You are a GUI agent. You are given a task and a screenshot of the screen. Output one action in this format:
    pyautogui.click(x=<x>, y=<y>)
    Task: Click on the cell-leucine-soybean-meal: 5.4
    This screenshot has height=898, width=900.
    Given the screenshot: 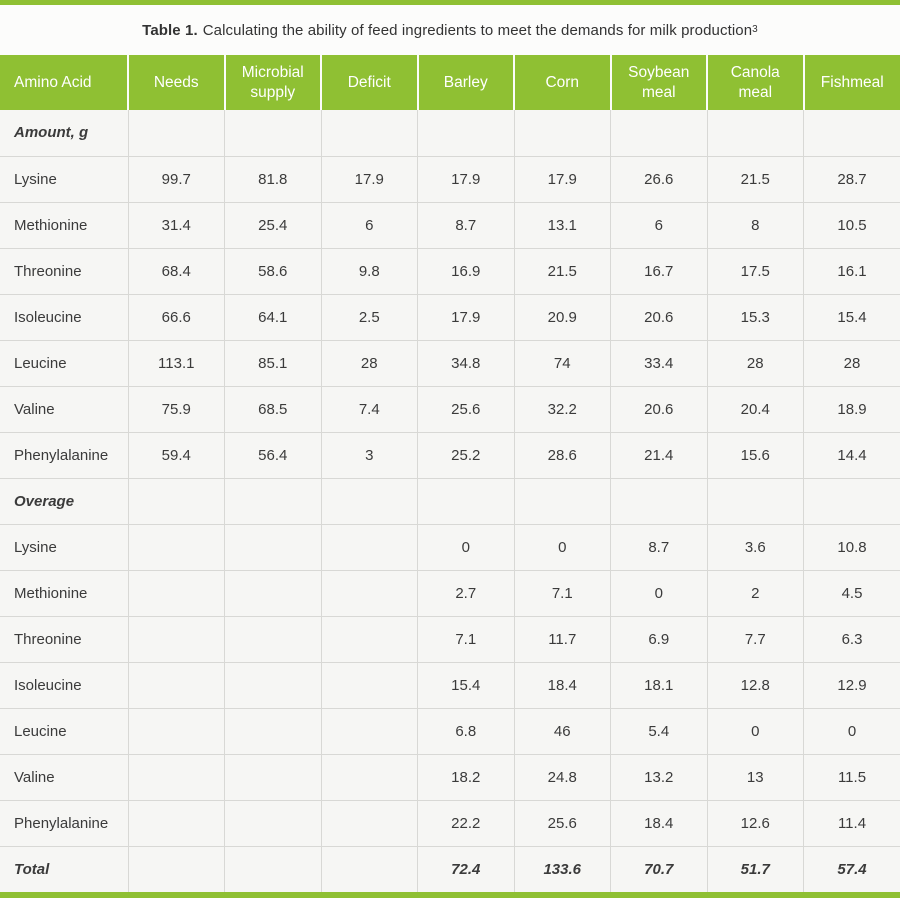 What is the action you would take?
    pyautogui.click(x=658, y=730)
    